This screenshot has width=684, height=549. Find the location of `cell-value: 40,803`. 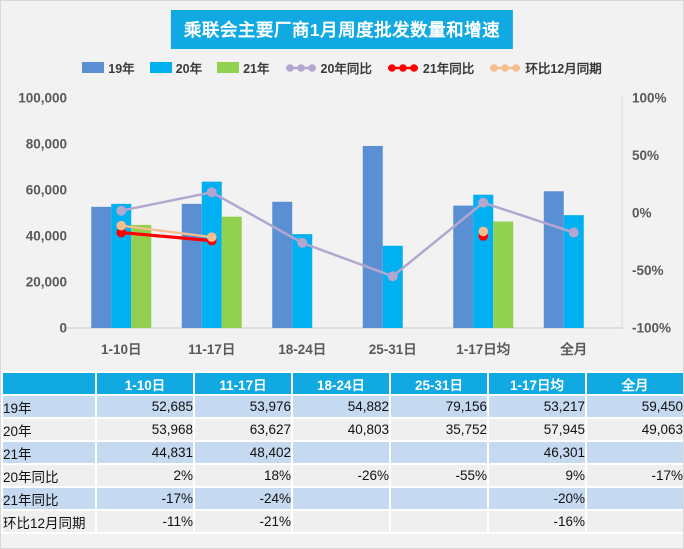

cell-value: 40,803 is located at coordinates (341, 429).